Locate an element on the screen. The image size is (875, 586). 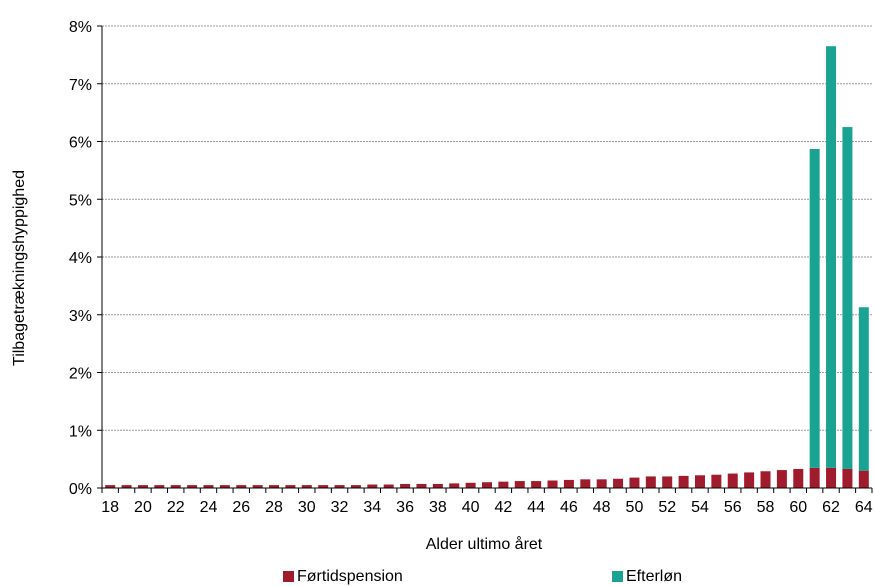
legend-label-efterlon: Efterløn is located at coordinates (654, 576).